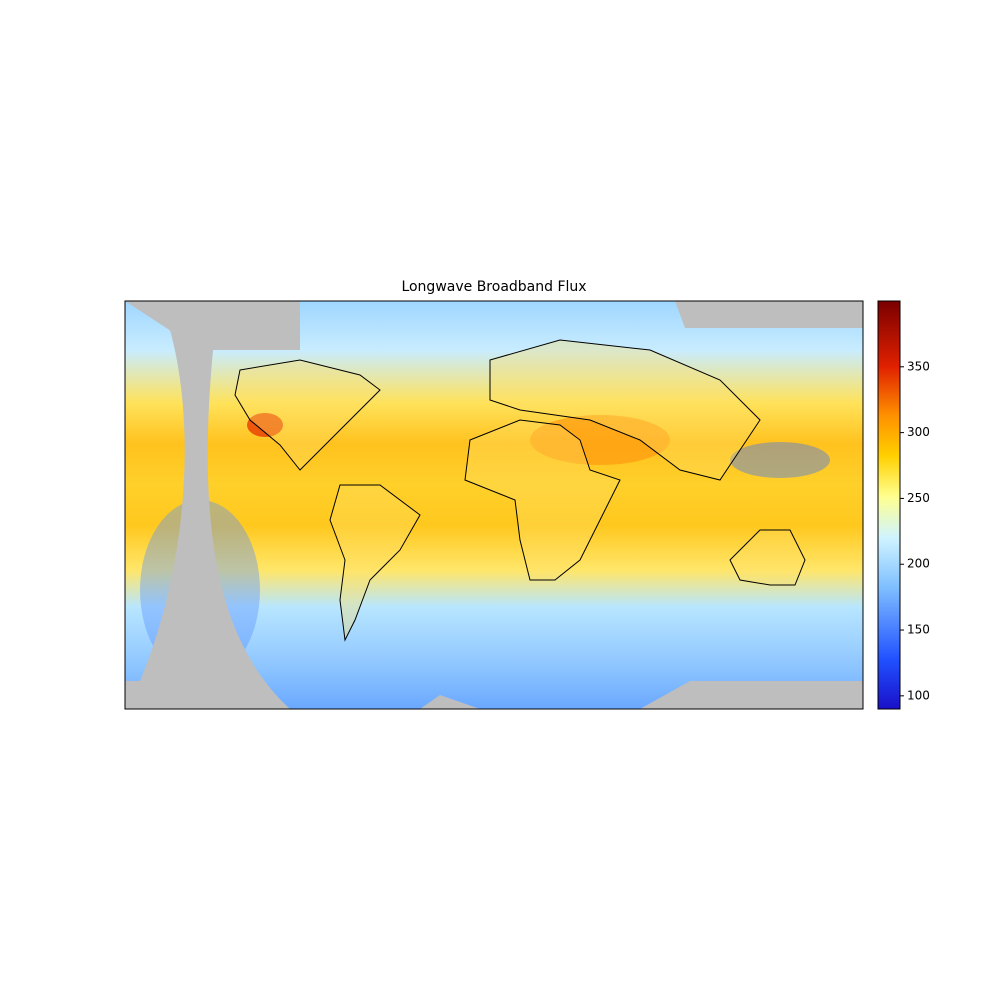 The width and height of the screenshot is (1000, 1004). I want to click on colorbar-tick-label: 100, so click(918, 695).